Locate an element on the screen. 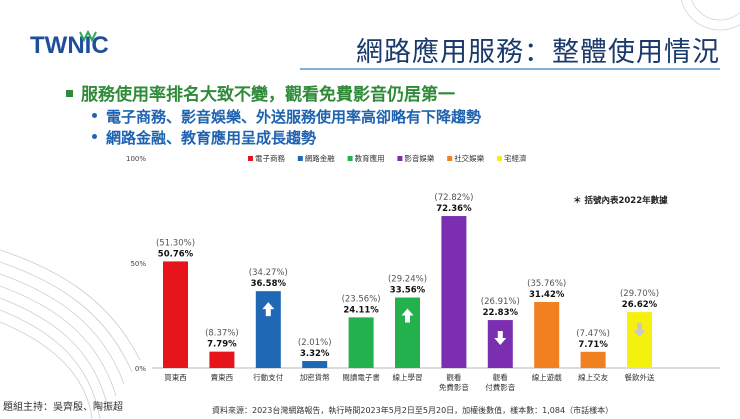  category-label: 線上學習 is located at coordinates (408, 377).